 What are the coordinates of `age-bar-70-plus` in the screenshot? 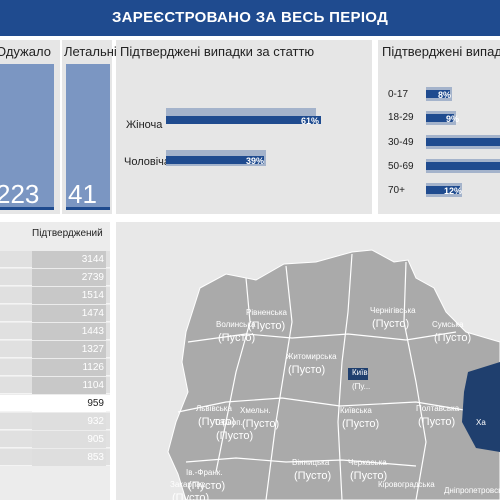 It's located at (443, 190).